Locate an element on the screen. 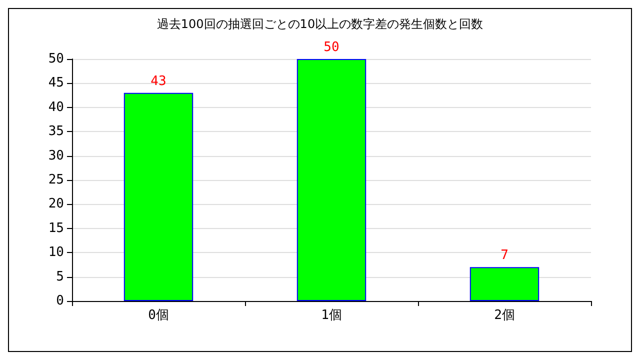  x-tick-label: 0個 is located at coordinates (158, 315).